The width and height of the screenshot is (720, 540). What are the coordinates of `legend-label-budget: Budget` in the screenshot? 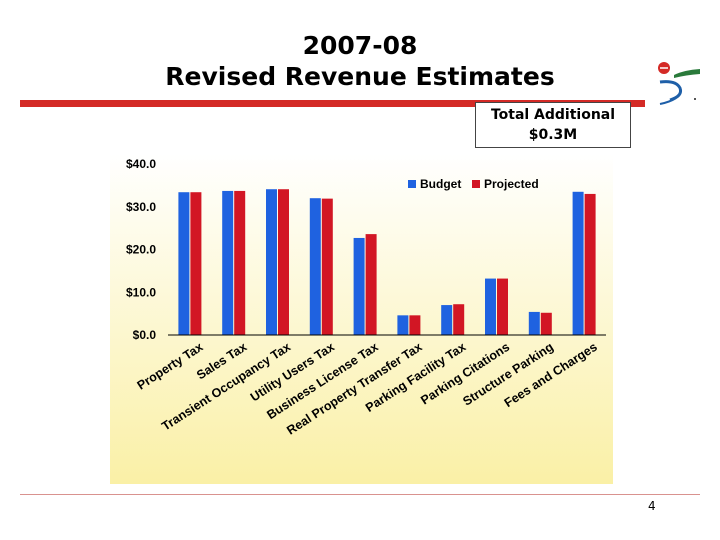 It's located at (440, 184).